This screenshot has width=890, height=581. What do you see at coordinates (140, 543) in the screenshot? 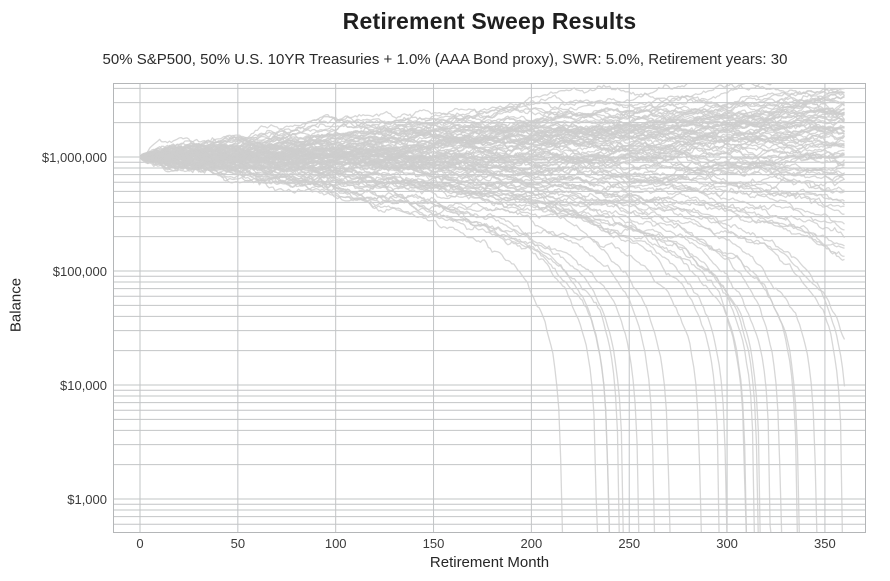
I see `x-tick-label: 0` at bounding box center [140, 543].